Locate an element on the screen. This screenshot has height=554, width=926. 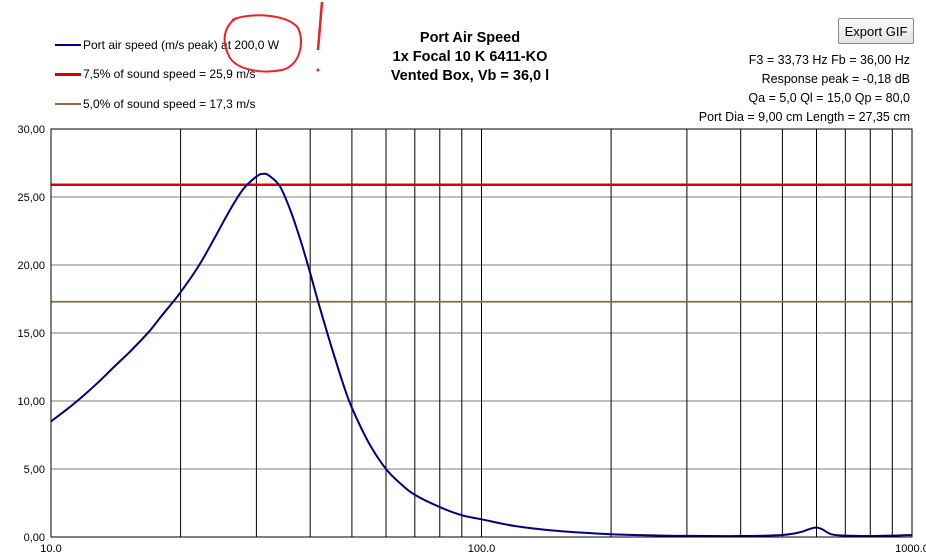
info-response-peak: Response peak = -0,18 dB is located at coordinates (835, 79).